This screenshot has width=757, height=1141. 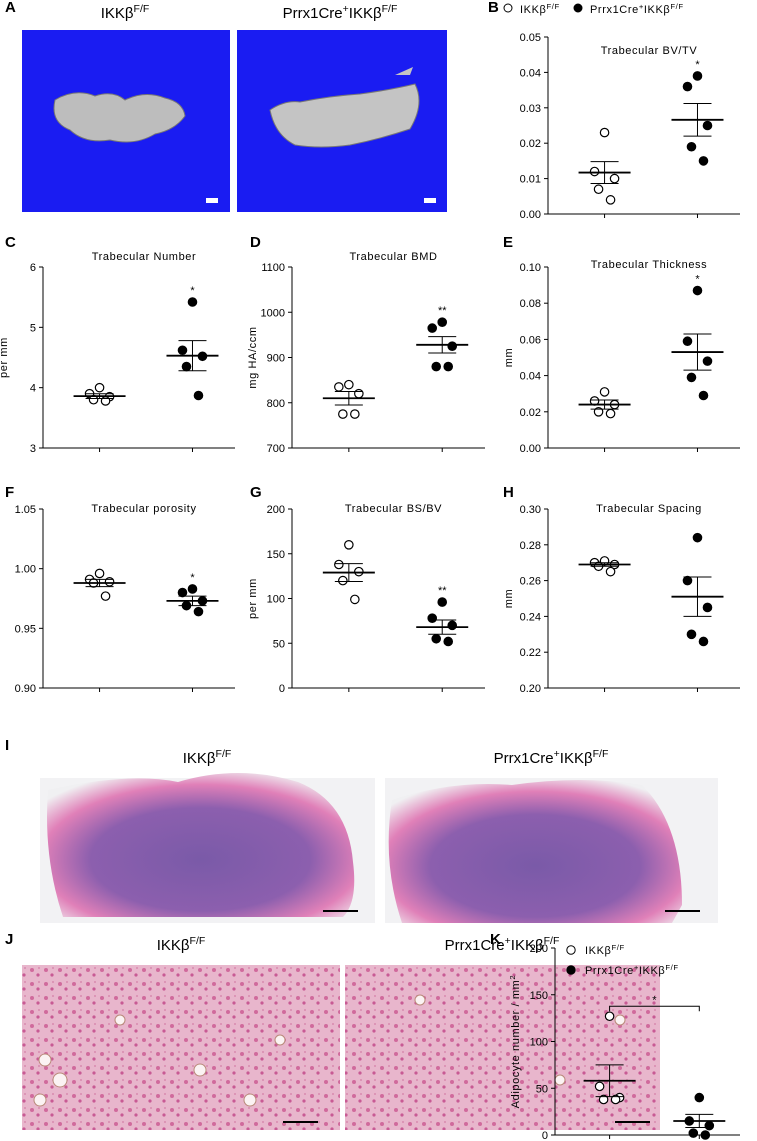 I want to click on chart-title: Trabecular BS/BV, so click(x=393, y=509).